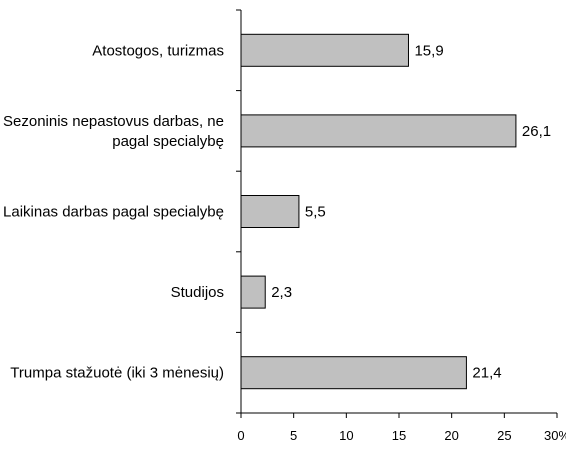 The width and height of the screenshot is (566, 458). What do you see at coordinates (536, 131) in the screenshot?
I see `bar-value-label: 26,1` at bounding box center [536, 131].